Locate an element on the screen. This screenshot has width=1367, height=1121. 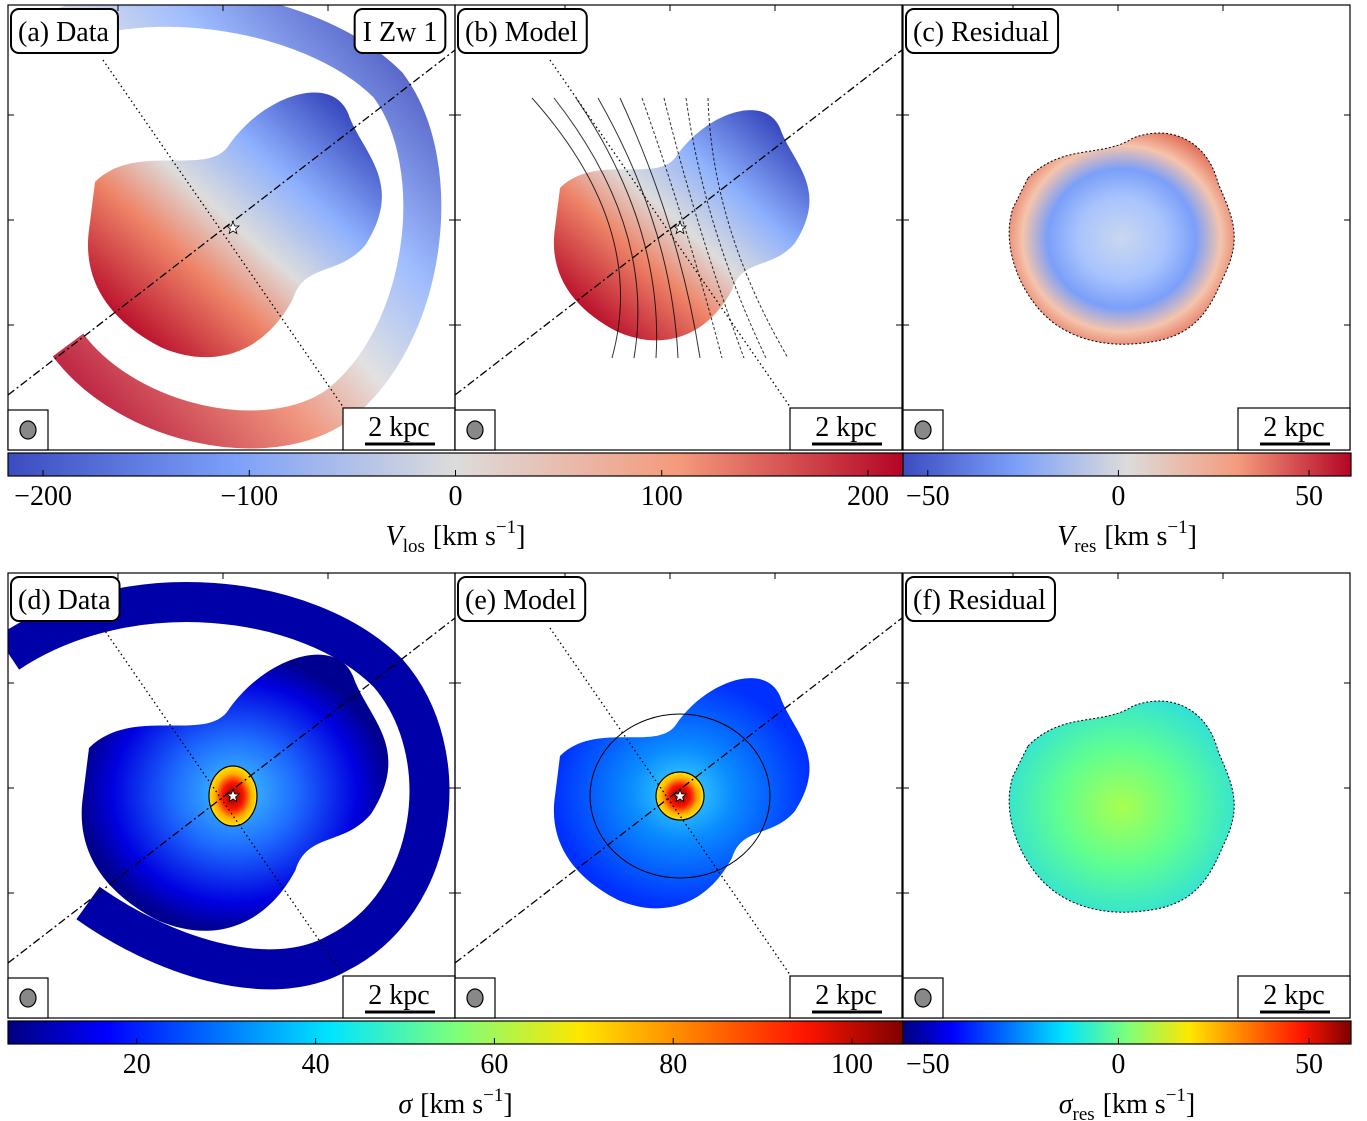
panel-label: (d) Data is located at coordinates (64, 600).